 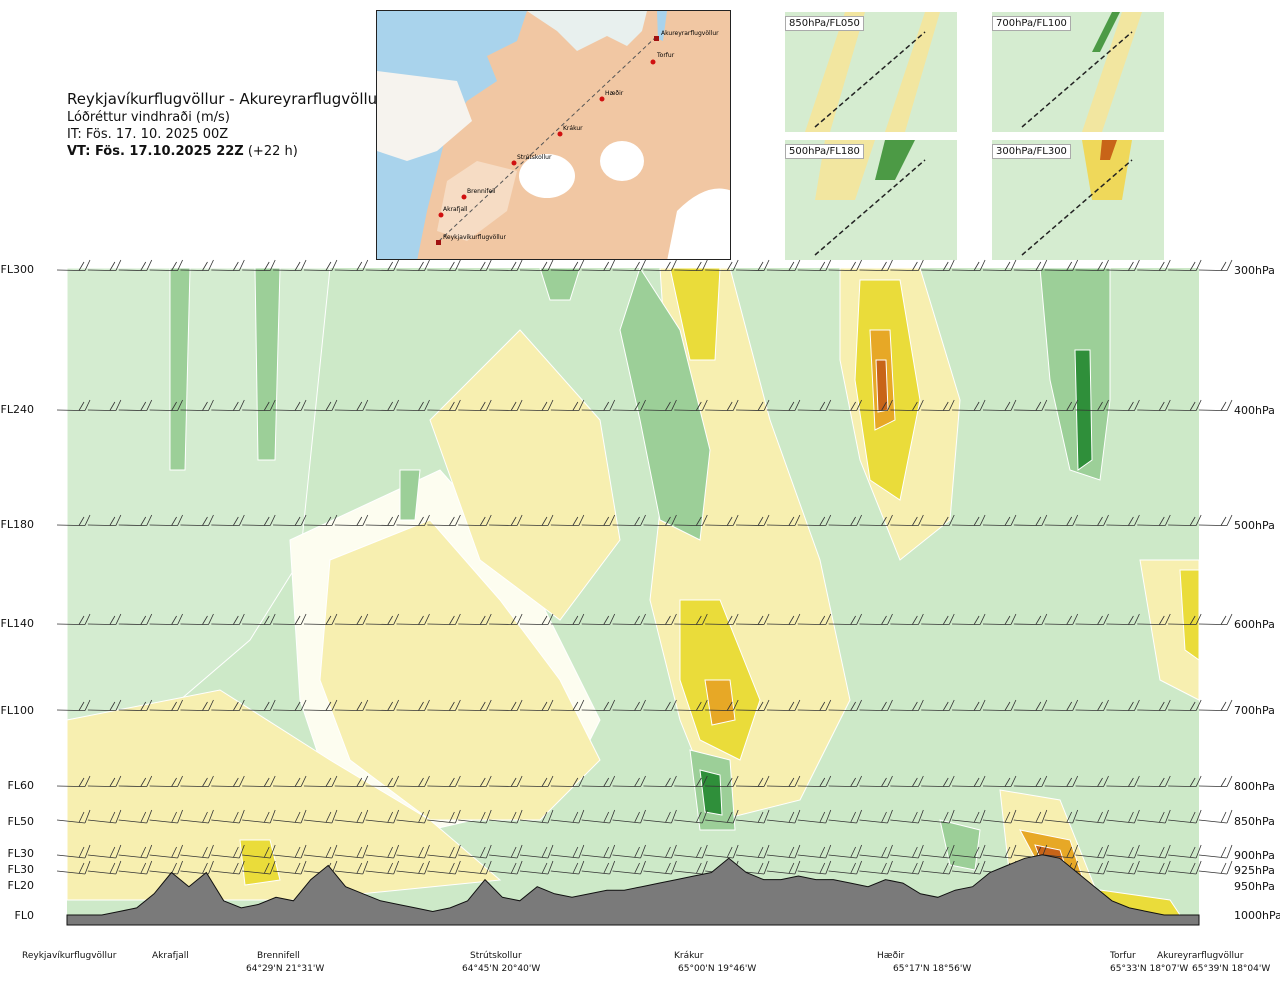 What do you see at coordinates (514, 163) in the screenshot?
I see `waypoint-marker-strutskollur` at bounding box center [514, 163].